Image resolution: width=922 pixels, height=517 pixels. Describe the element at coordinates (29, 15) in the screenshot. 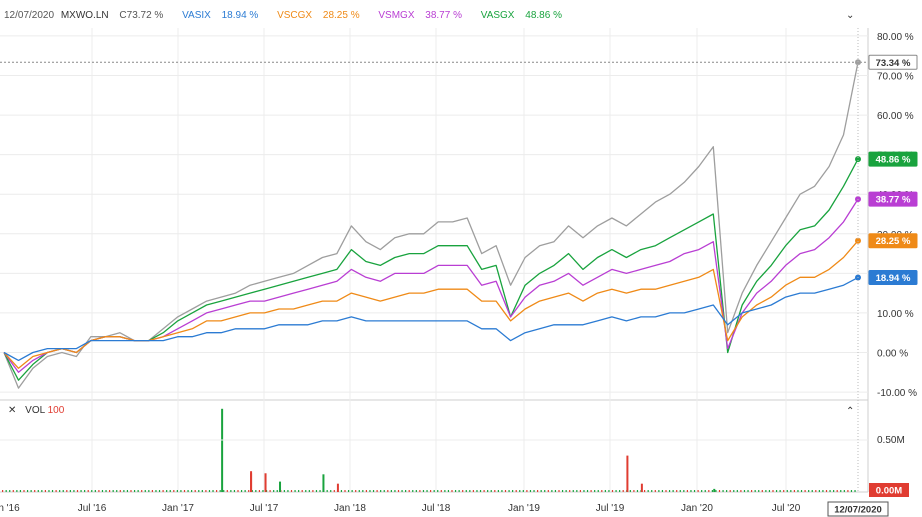

I see `legend-date: 12/07/2020` at that location.